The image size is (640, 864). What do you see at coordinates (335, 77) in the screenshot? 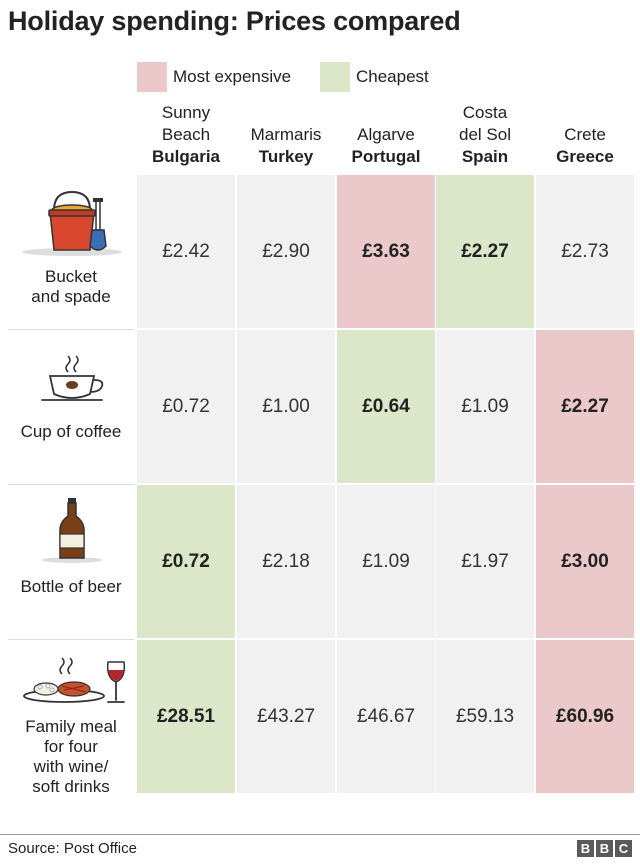
I see `legend-swatch-cheapest` at bounding box center [335, 77].